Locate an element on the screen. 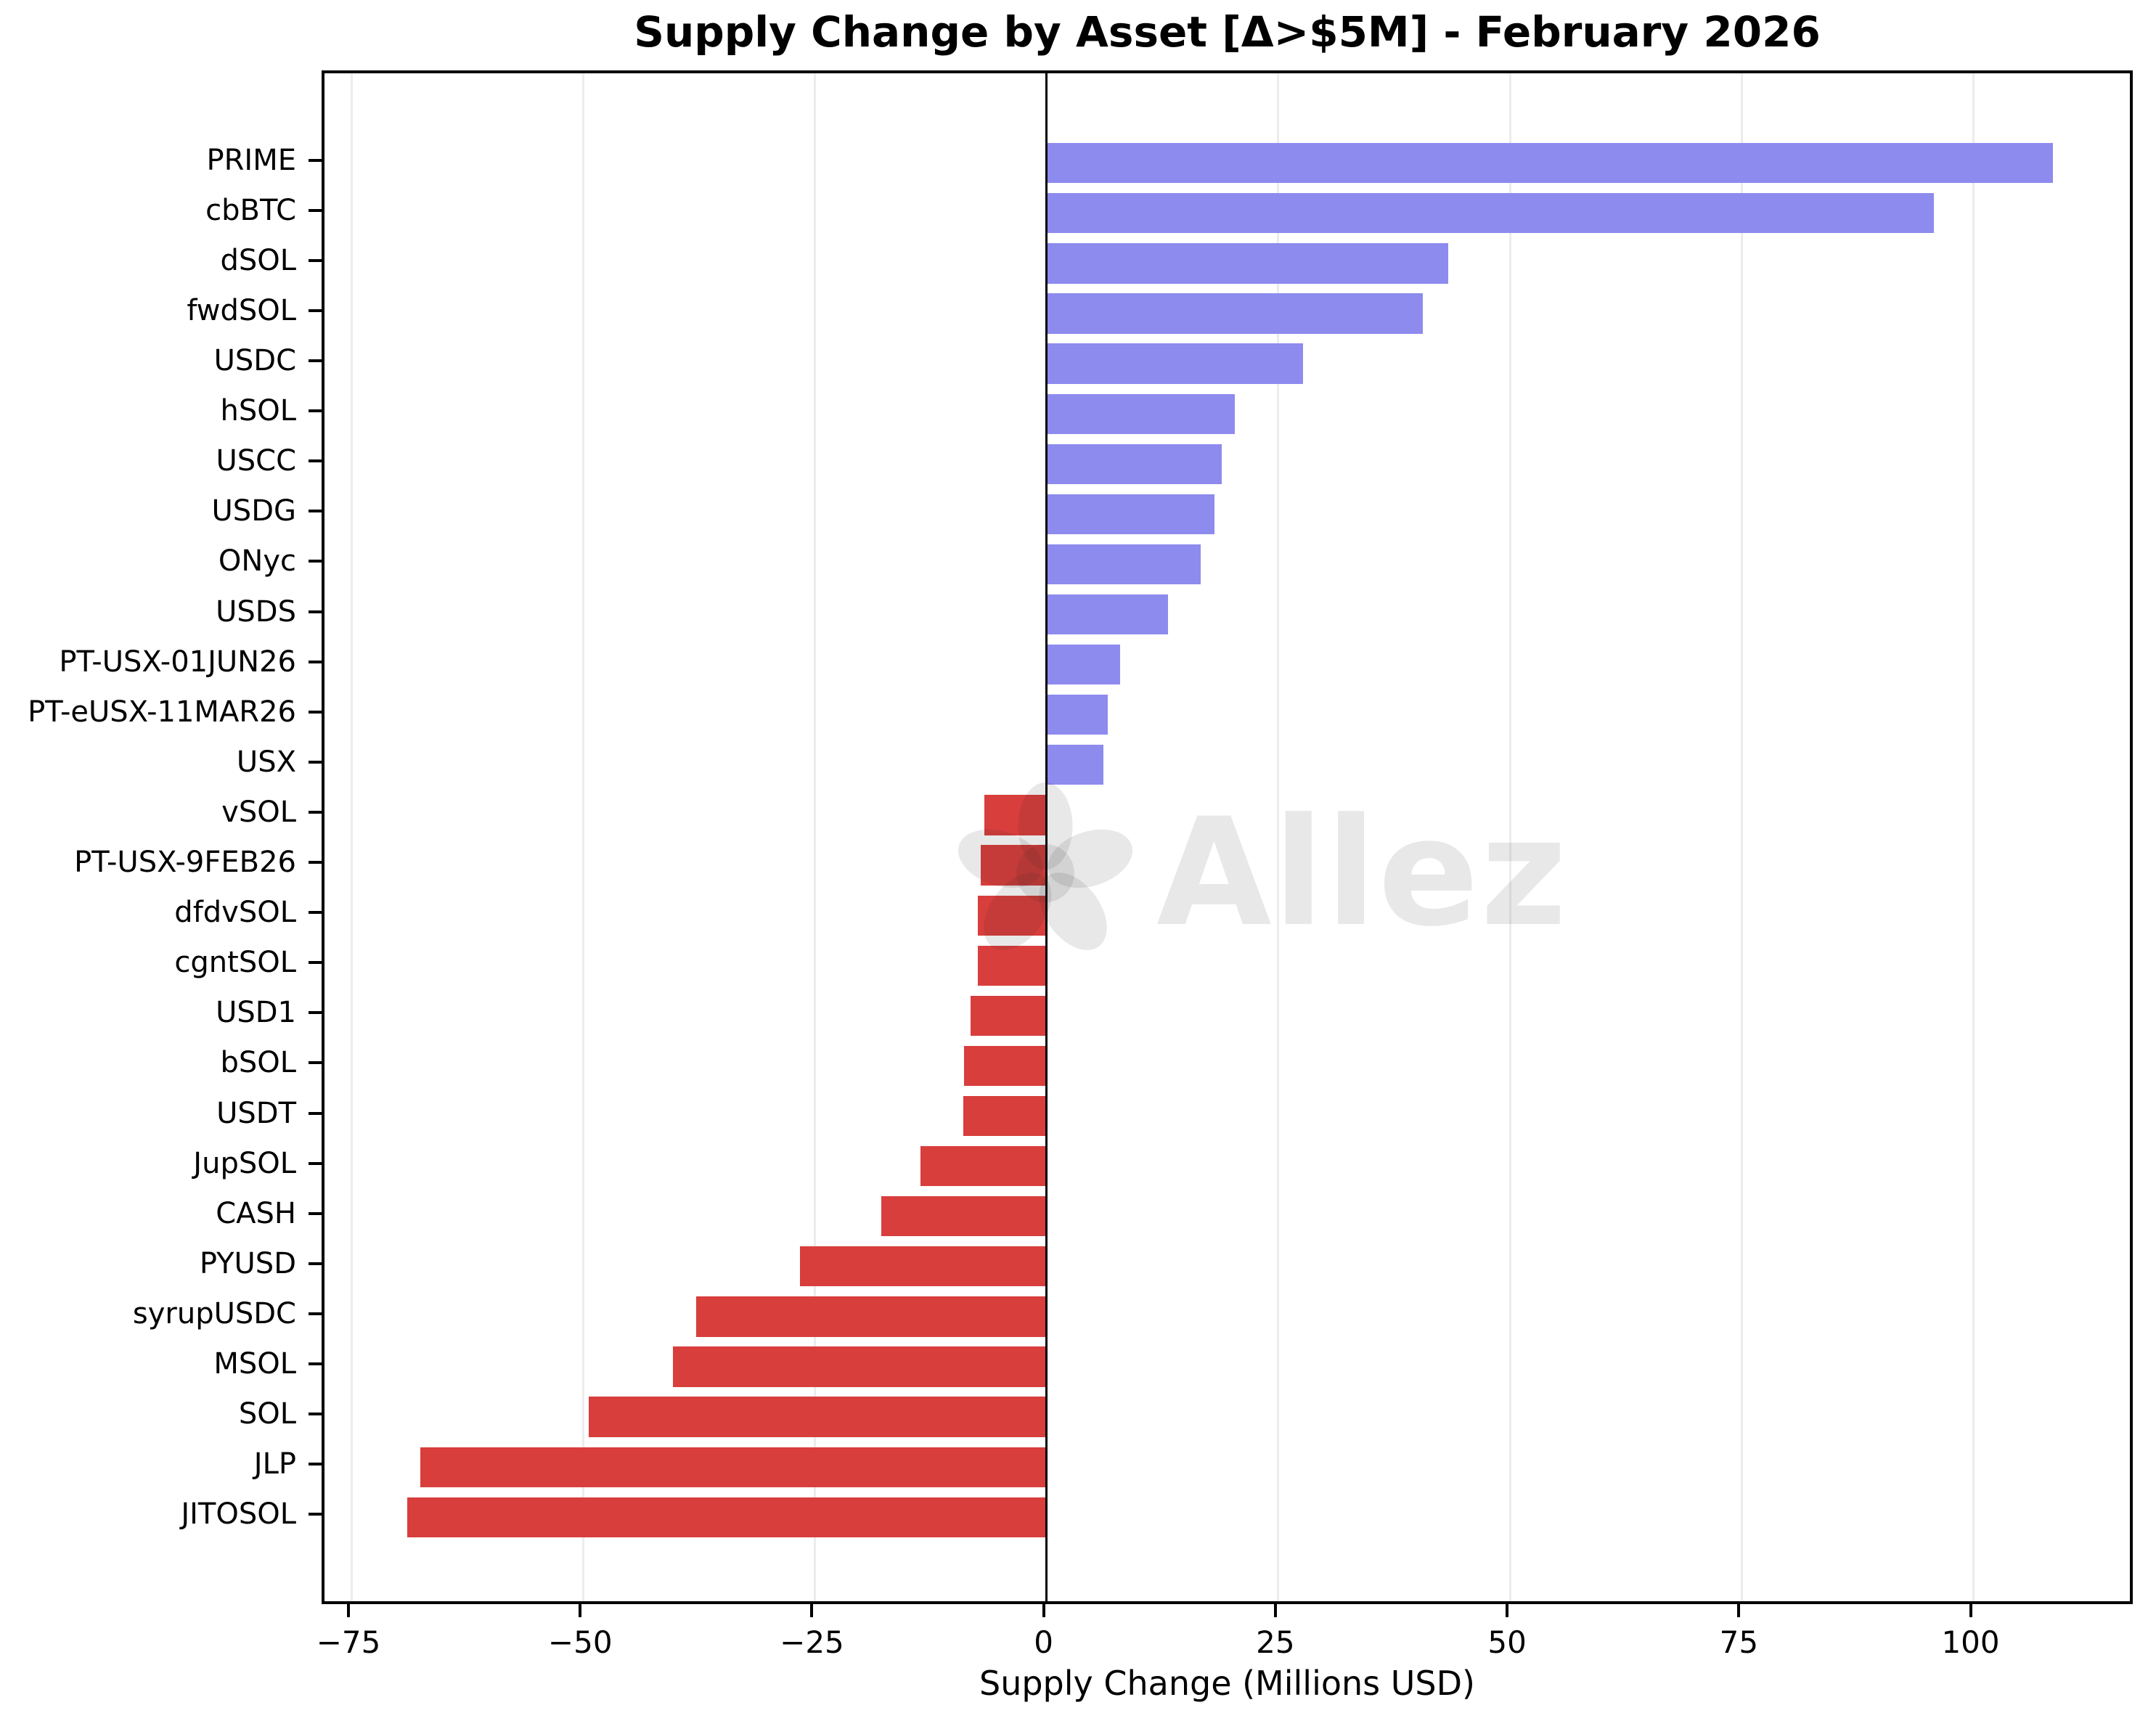 This screenshot has width=2156, height=1721. y-tick-label: JITOSOL is located at coordinates (239, 1514).